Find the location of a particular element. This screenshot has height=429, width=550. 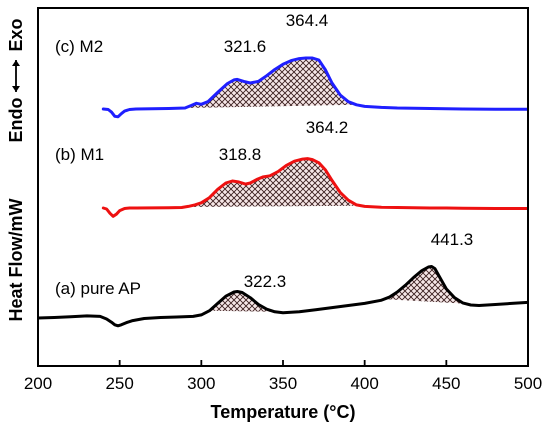

y-axis-title-heatflow: Heat Flow/mW is located at coordinates (16, 259).